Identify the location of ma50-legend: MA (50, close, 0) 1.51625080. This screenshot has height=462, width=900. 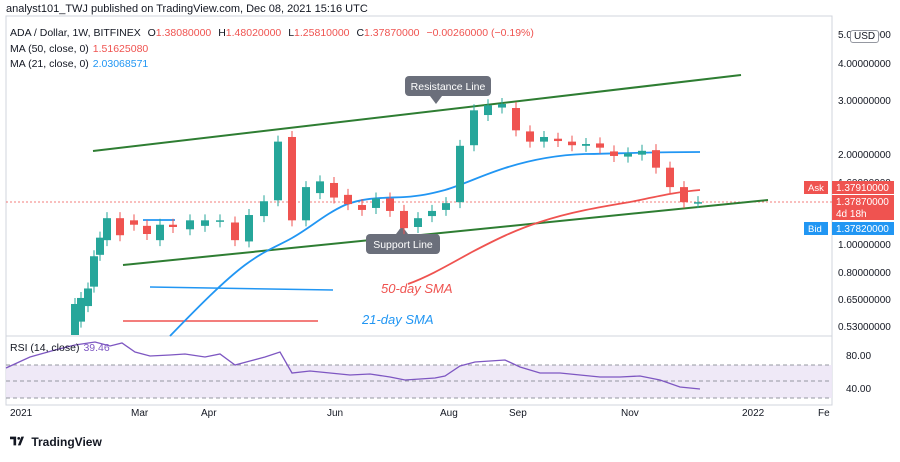
(79, 49).